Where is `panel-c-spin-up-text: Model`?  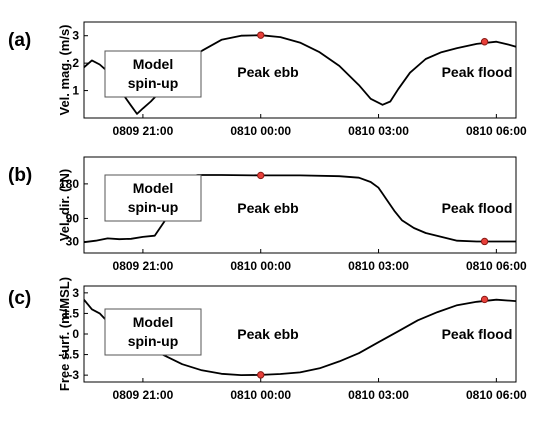 panel-c-spin-up-text: Model is located at coordinates (153, 322).